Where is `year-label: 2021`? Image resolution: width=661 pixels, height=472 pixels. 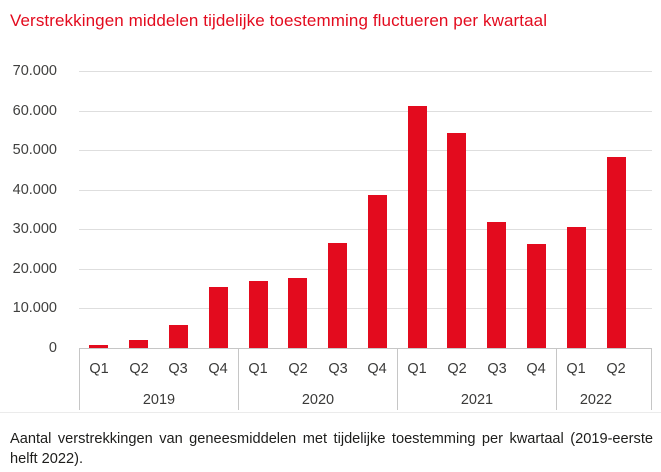 year-label: 2021 is located at coordinates (477, 400).